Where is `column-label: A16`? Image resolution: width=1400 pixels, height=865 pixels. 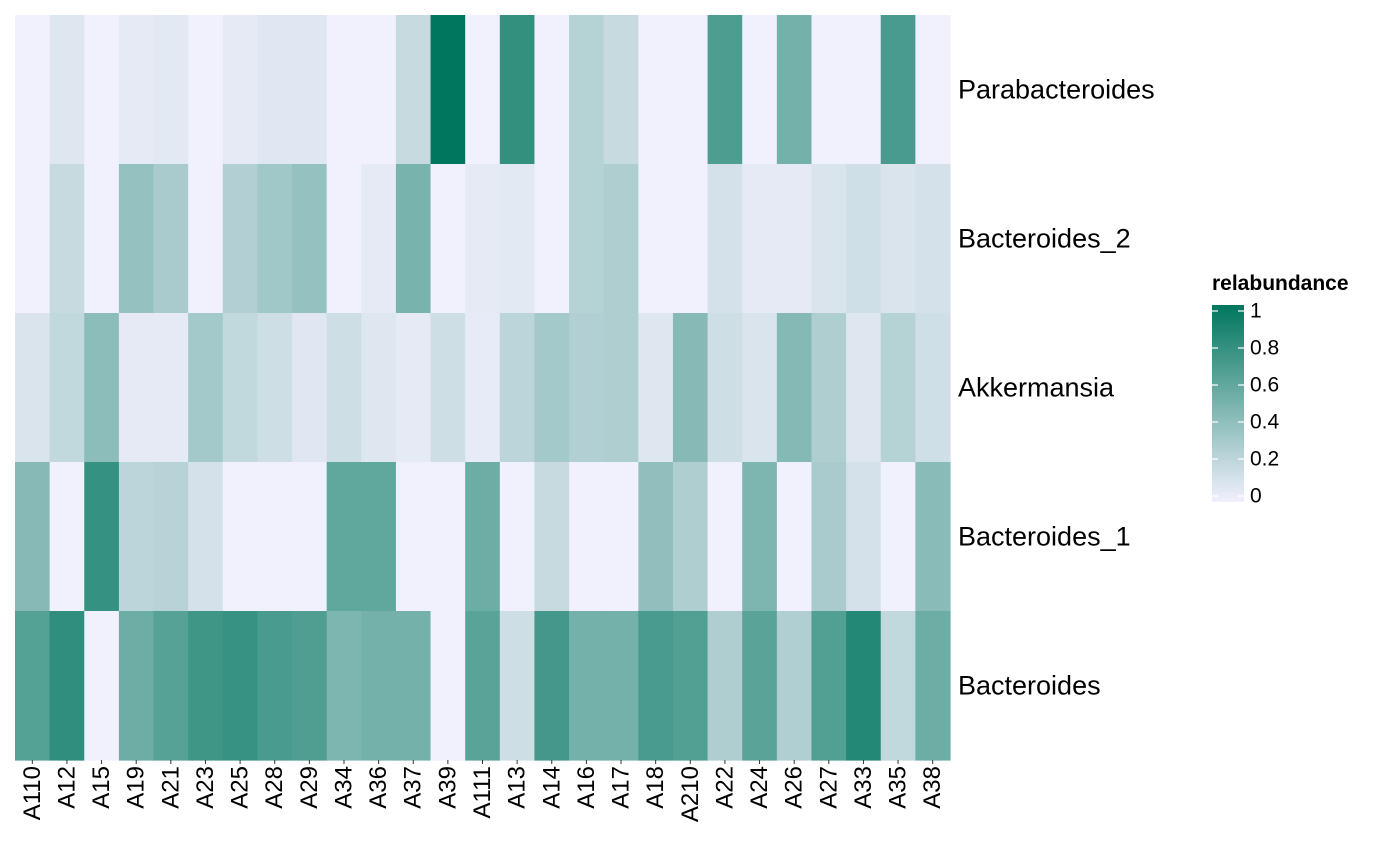
column-label: A16 is located at coordinates (586, 787).